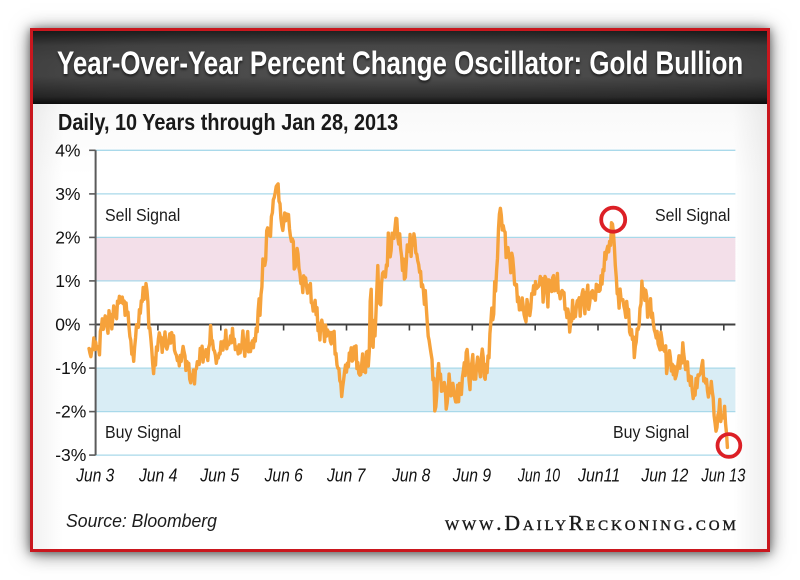 The width and height of the screenshot is (800, 580). Describe the element at coordinates (219, 476) in the screenshot. I see `svg-text: Jun 5` at that location.